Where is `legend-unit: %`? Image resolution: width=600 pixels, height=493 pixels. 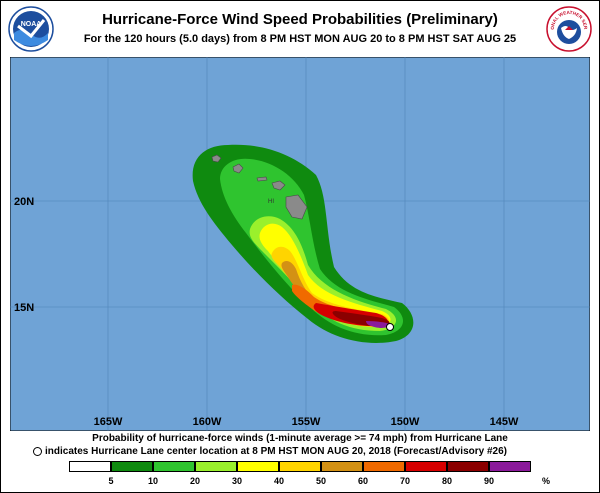
legend-unit: % is located at coordinates (546, 481).